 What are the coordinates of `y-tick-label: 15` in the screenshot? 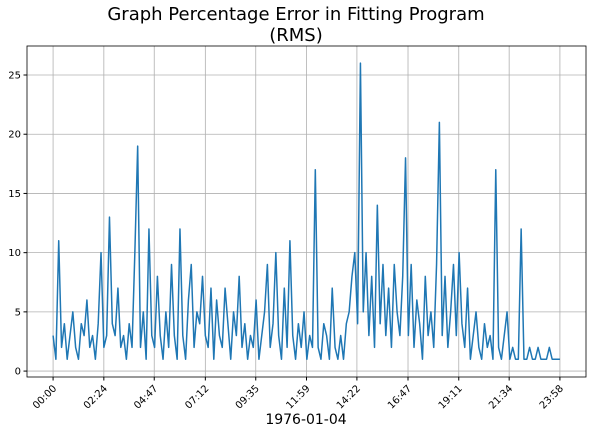 It's located at (14, 194).